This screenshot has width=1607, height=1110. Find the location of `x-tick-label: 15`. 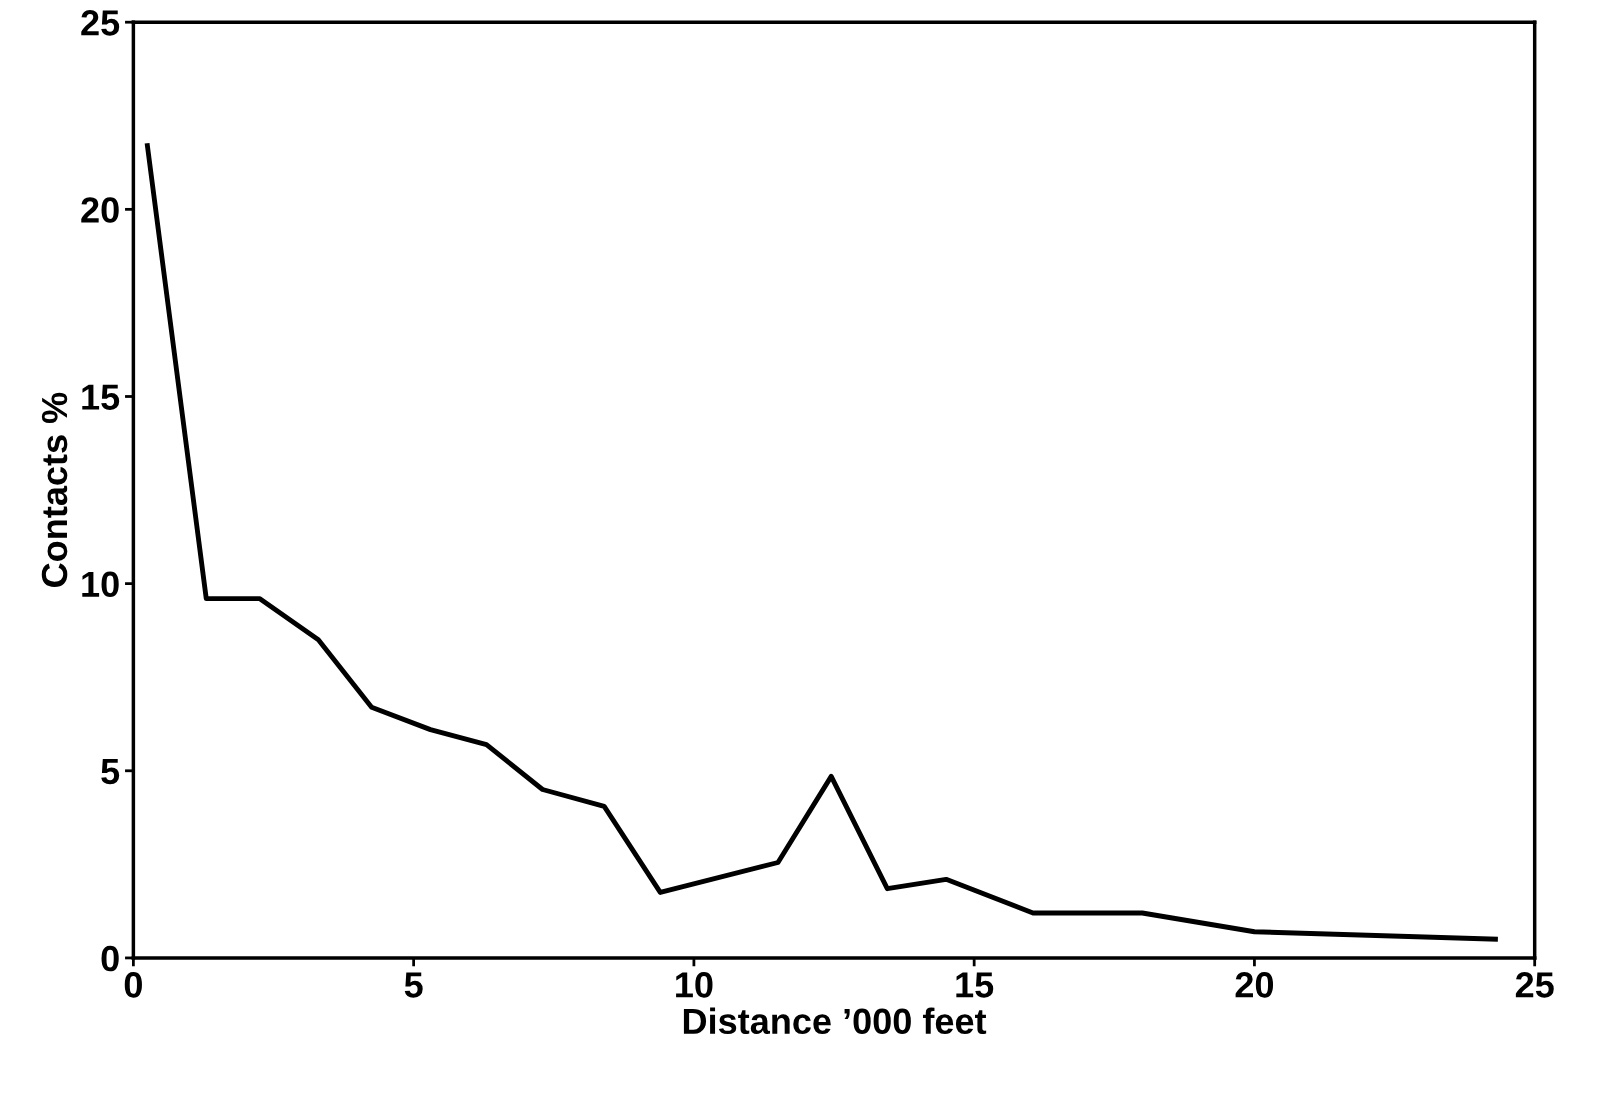

x-tick-label: 15 is located at coordinates (975, 985).